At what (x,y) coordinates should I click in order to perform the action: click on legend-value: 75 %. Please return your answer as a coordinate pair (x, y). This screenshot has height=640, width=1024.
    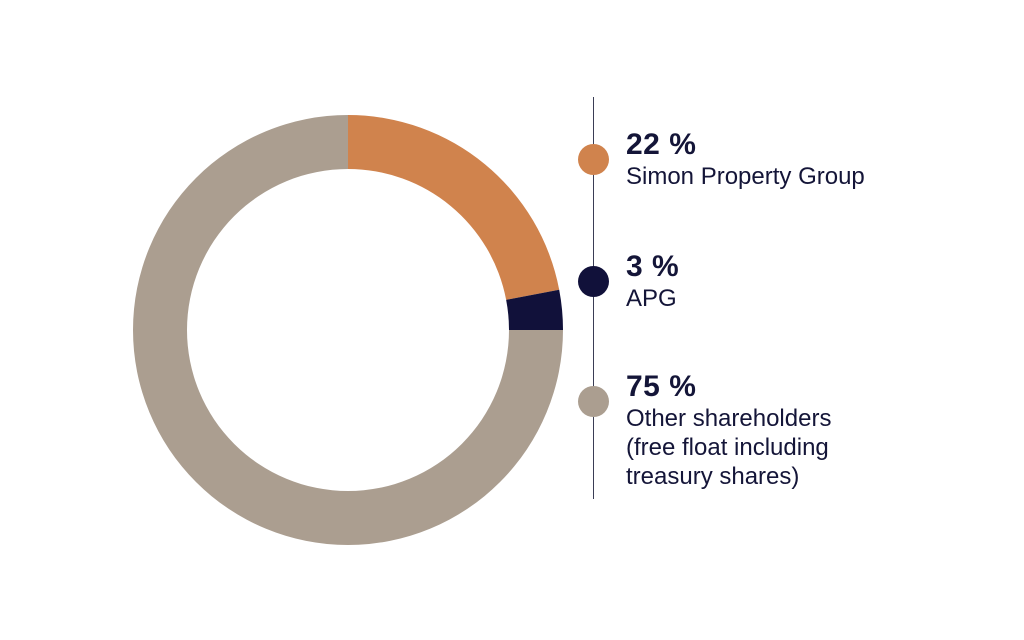
    Looking at the image, I should click on (661, 386).